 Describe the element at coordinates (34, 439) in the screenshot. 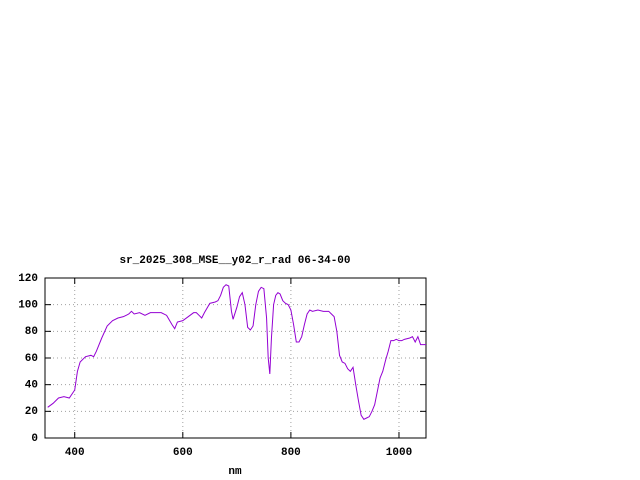

I see `y-tick-label: 0` at that location.